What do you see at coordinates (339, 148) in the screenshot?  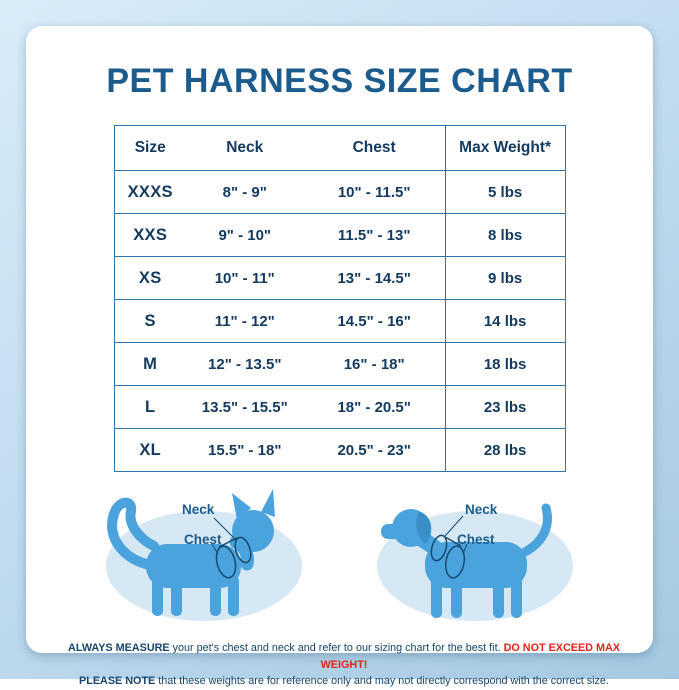 I see `table-header-row: Size Neck Chest Max Weight*` at bounding box center [339, 148].